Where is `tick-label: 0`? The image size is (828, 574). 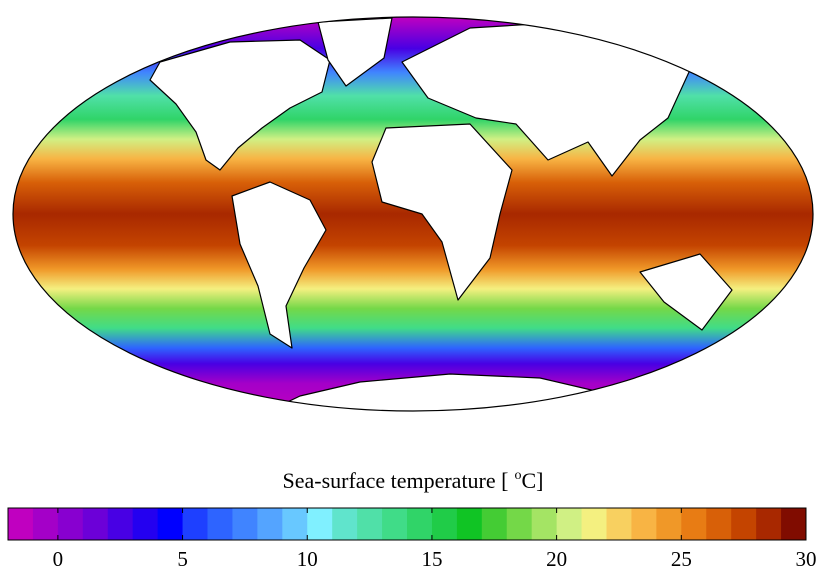
tick-label: 0 is located at coordinates (58, 559).